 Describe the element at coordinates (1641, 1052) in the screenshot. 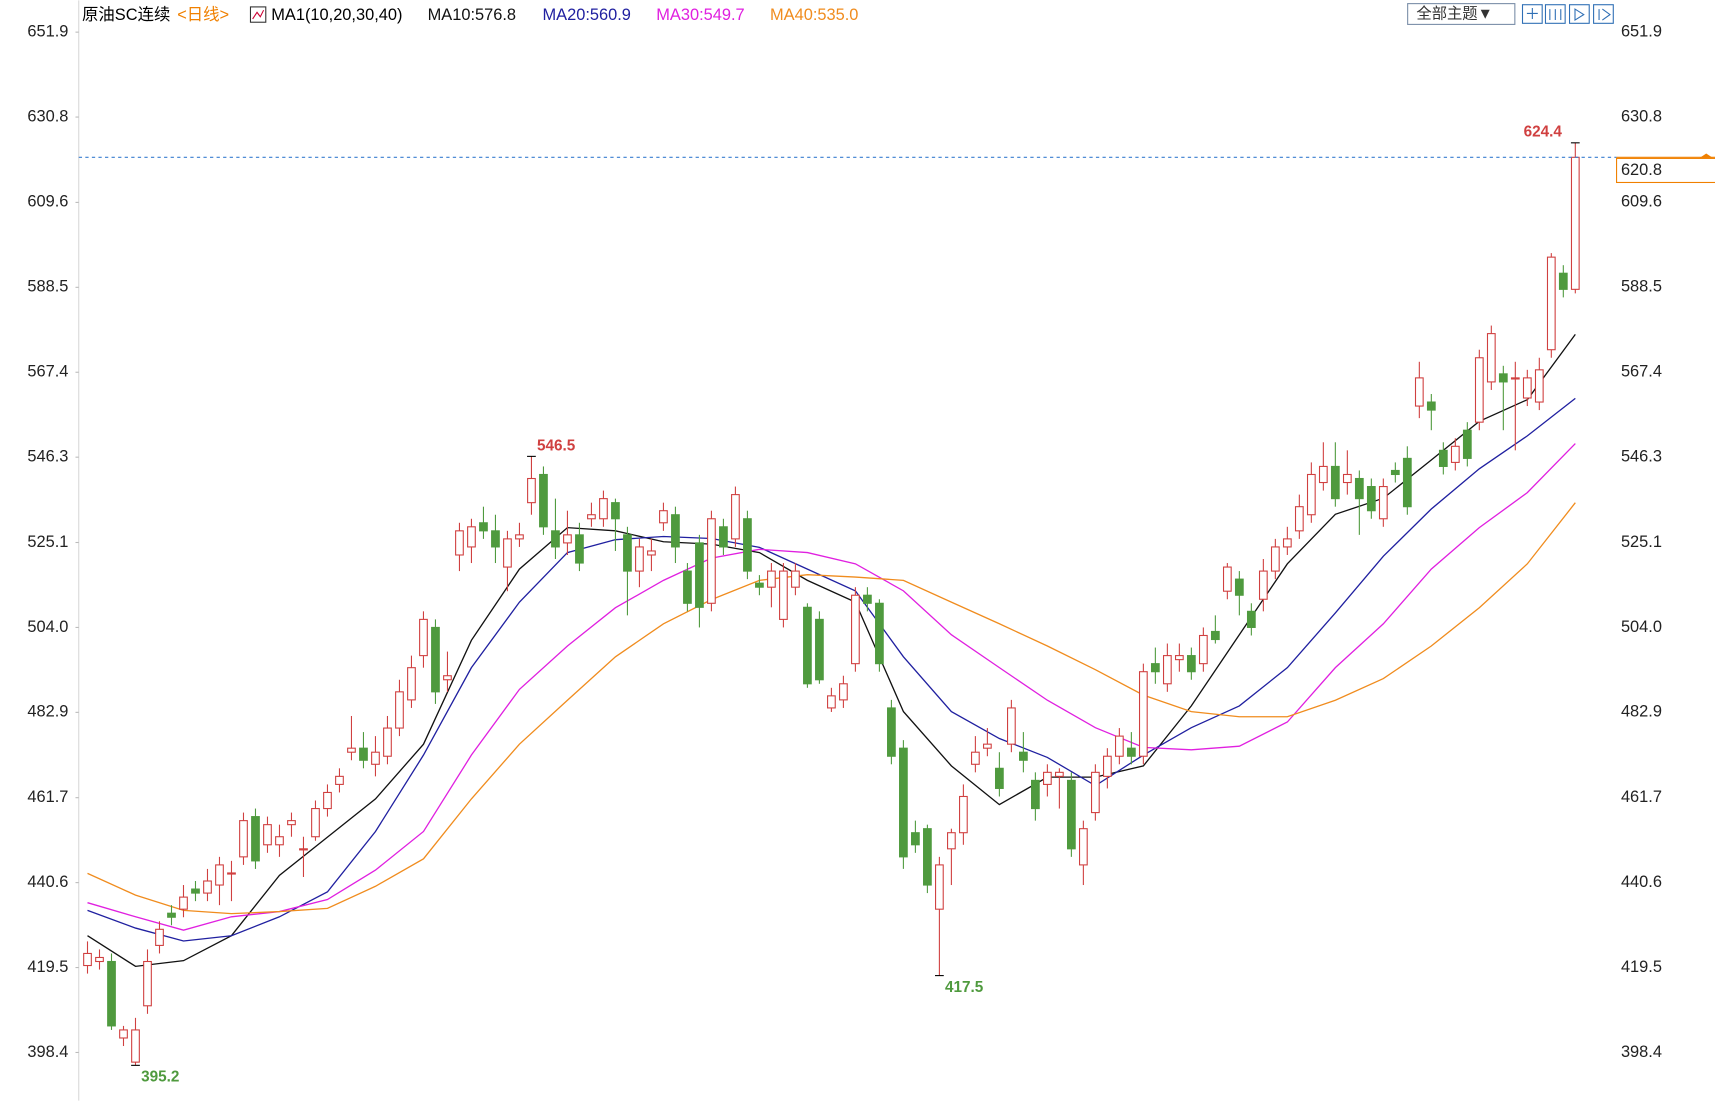

I see `y2-tick-label: 398.4` at that location.